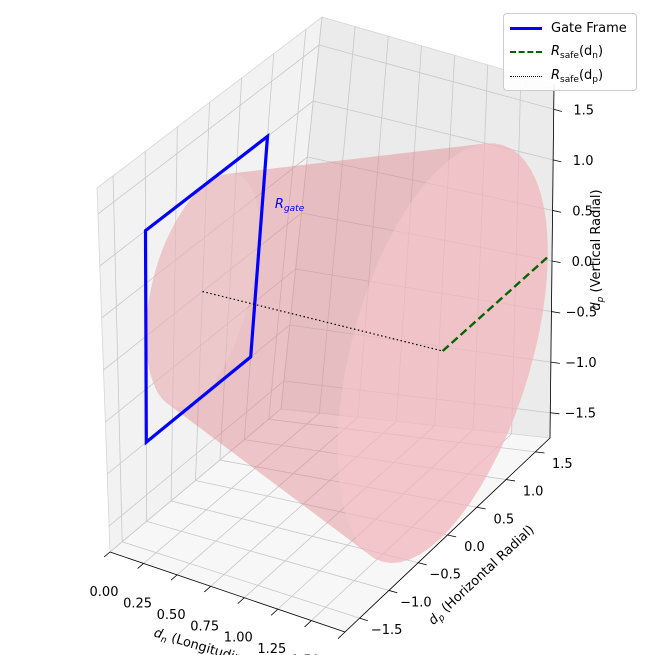 Image resolution: width=655 pixels, height=655 pixels. Describe the element at coordinates (589, 28) in the screenshot. I see `legend-label: Gate Frame` at that location.